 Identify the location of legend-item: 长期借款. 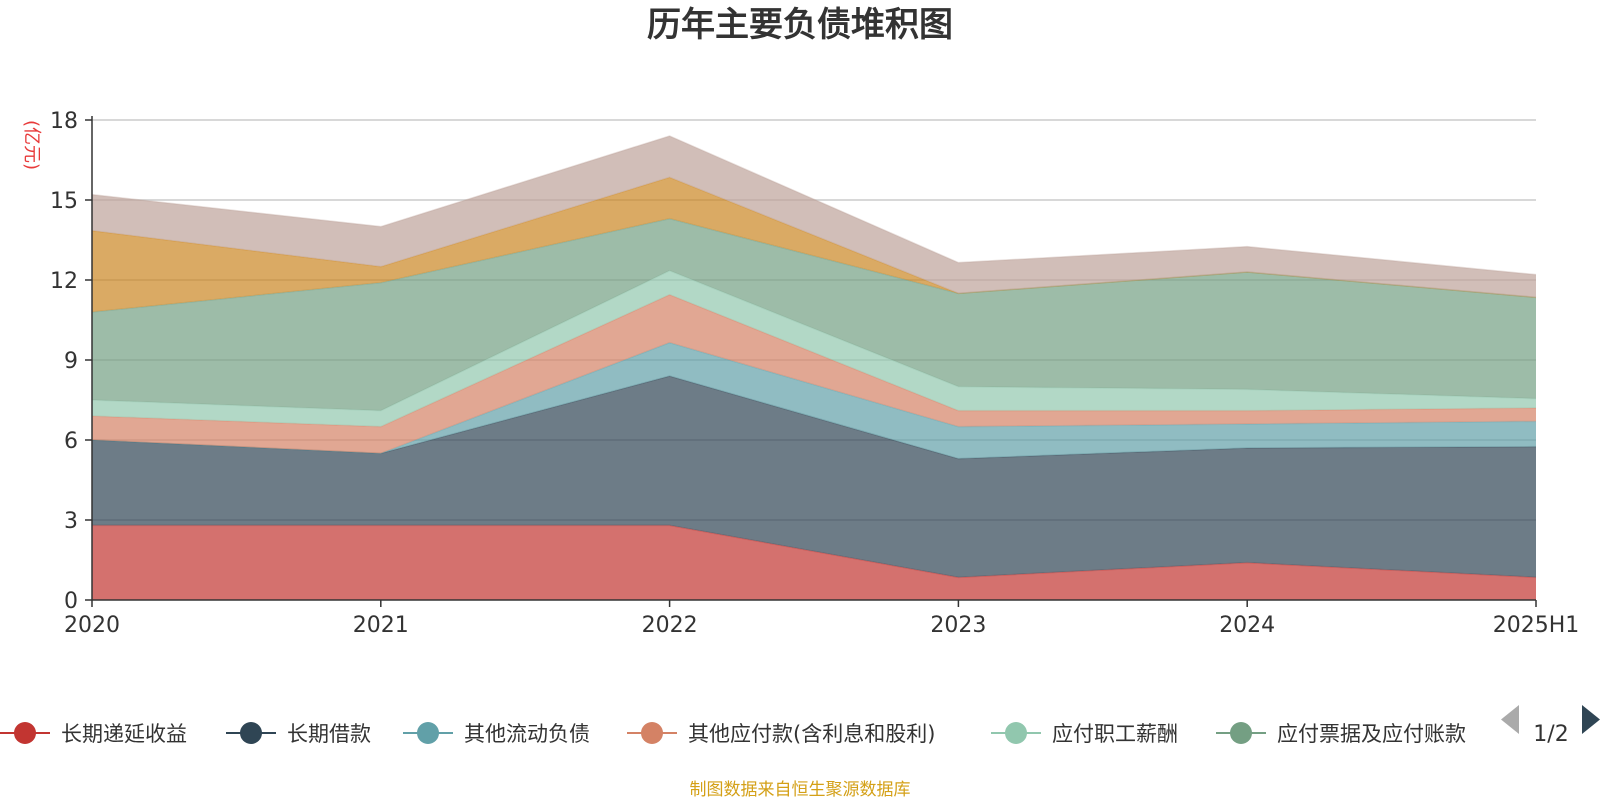
(298, 734).